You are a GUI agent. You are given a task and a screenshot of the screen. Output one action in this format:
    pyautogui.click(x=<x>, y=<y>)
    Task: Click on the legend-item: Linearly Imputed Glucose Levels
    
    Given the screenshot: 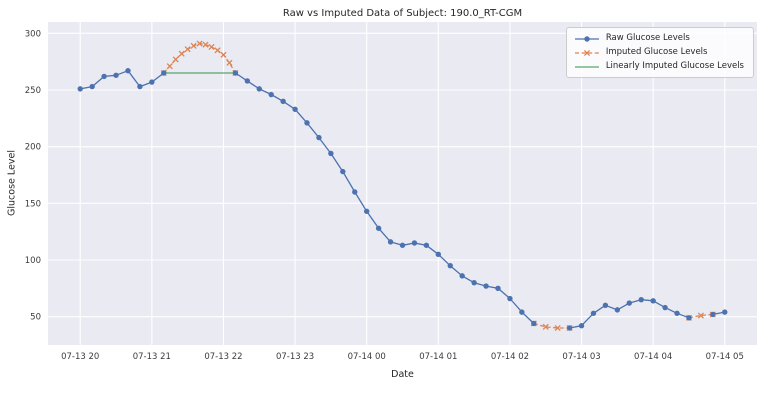 What is the action you would take?
    pyautogui.click(x=659, y=66)
    